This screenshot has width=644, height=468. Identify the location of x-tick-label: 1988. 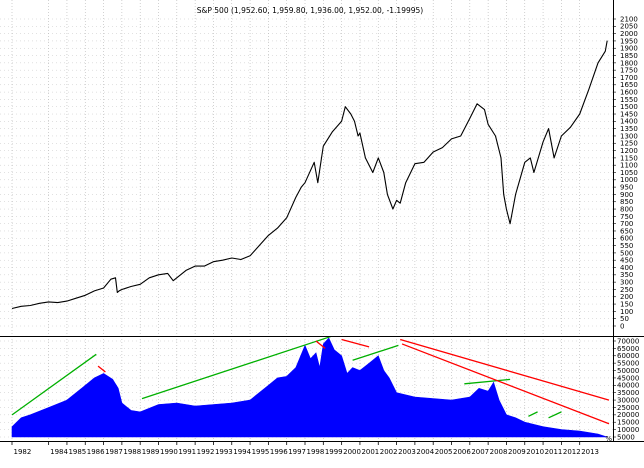
(132, 452).